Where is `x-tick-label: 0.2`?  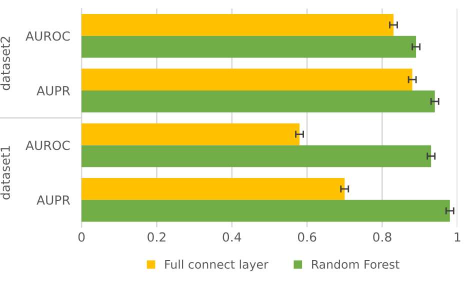
x-tick-label: 0.2 is located at coordinates (157, 237).